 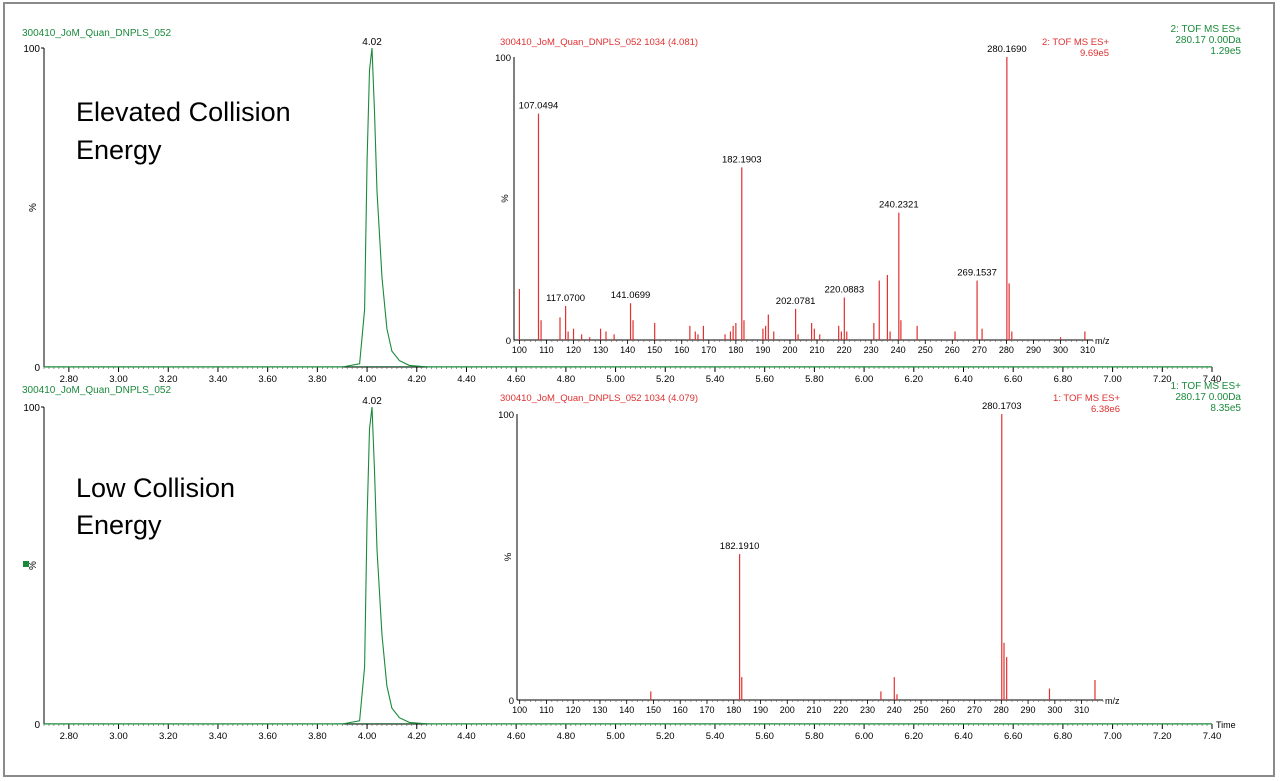 I want to click on panel-caption: Low Collision, so click(x=155, y=488).